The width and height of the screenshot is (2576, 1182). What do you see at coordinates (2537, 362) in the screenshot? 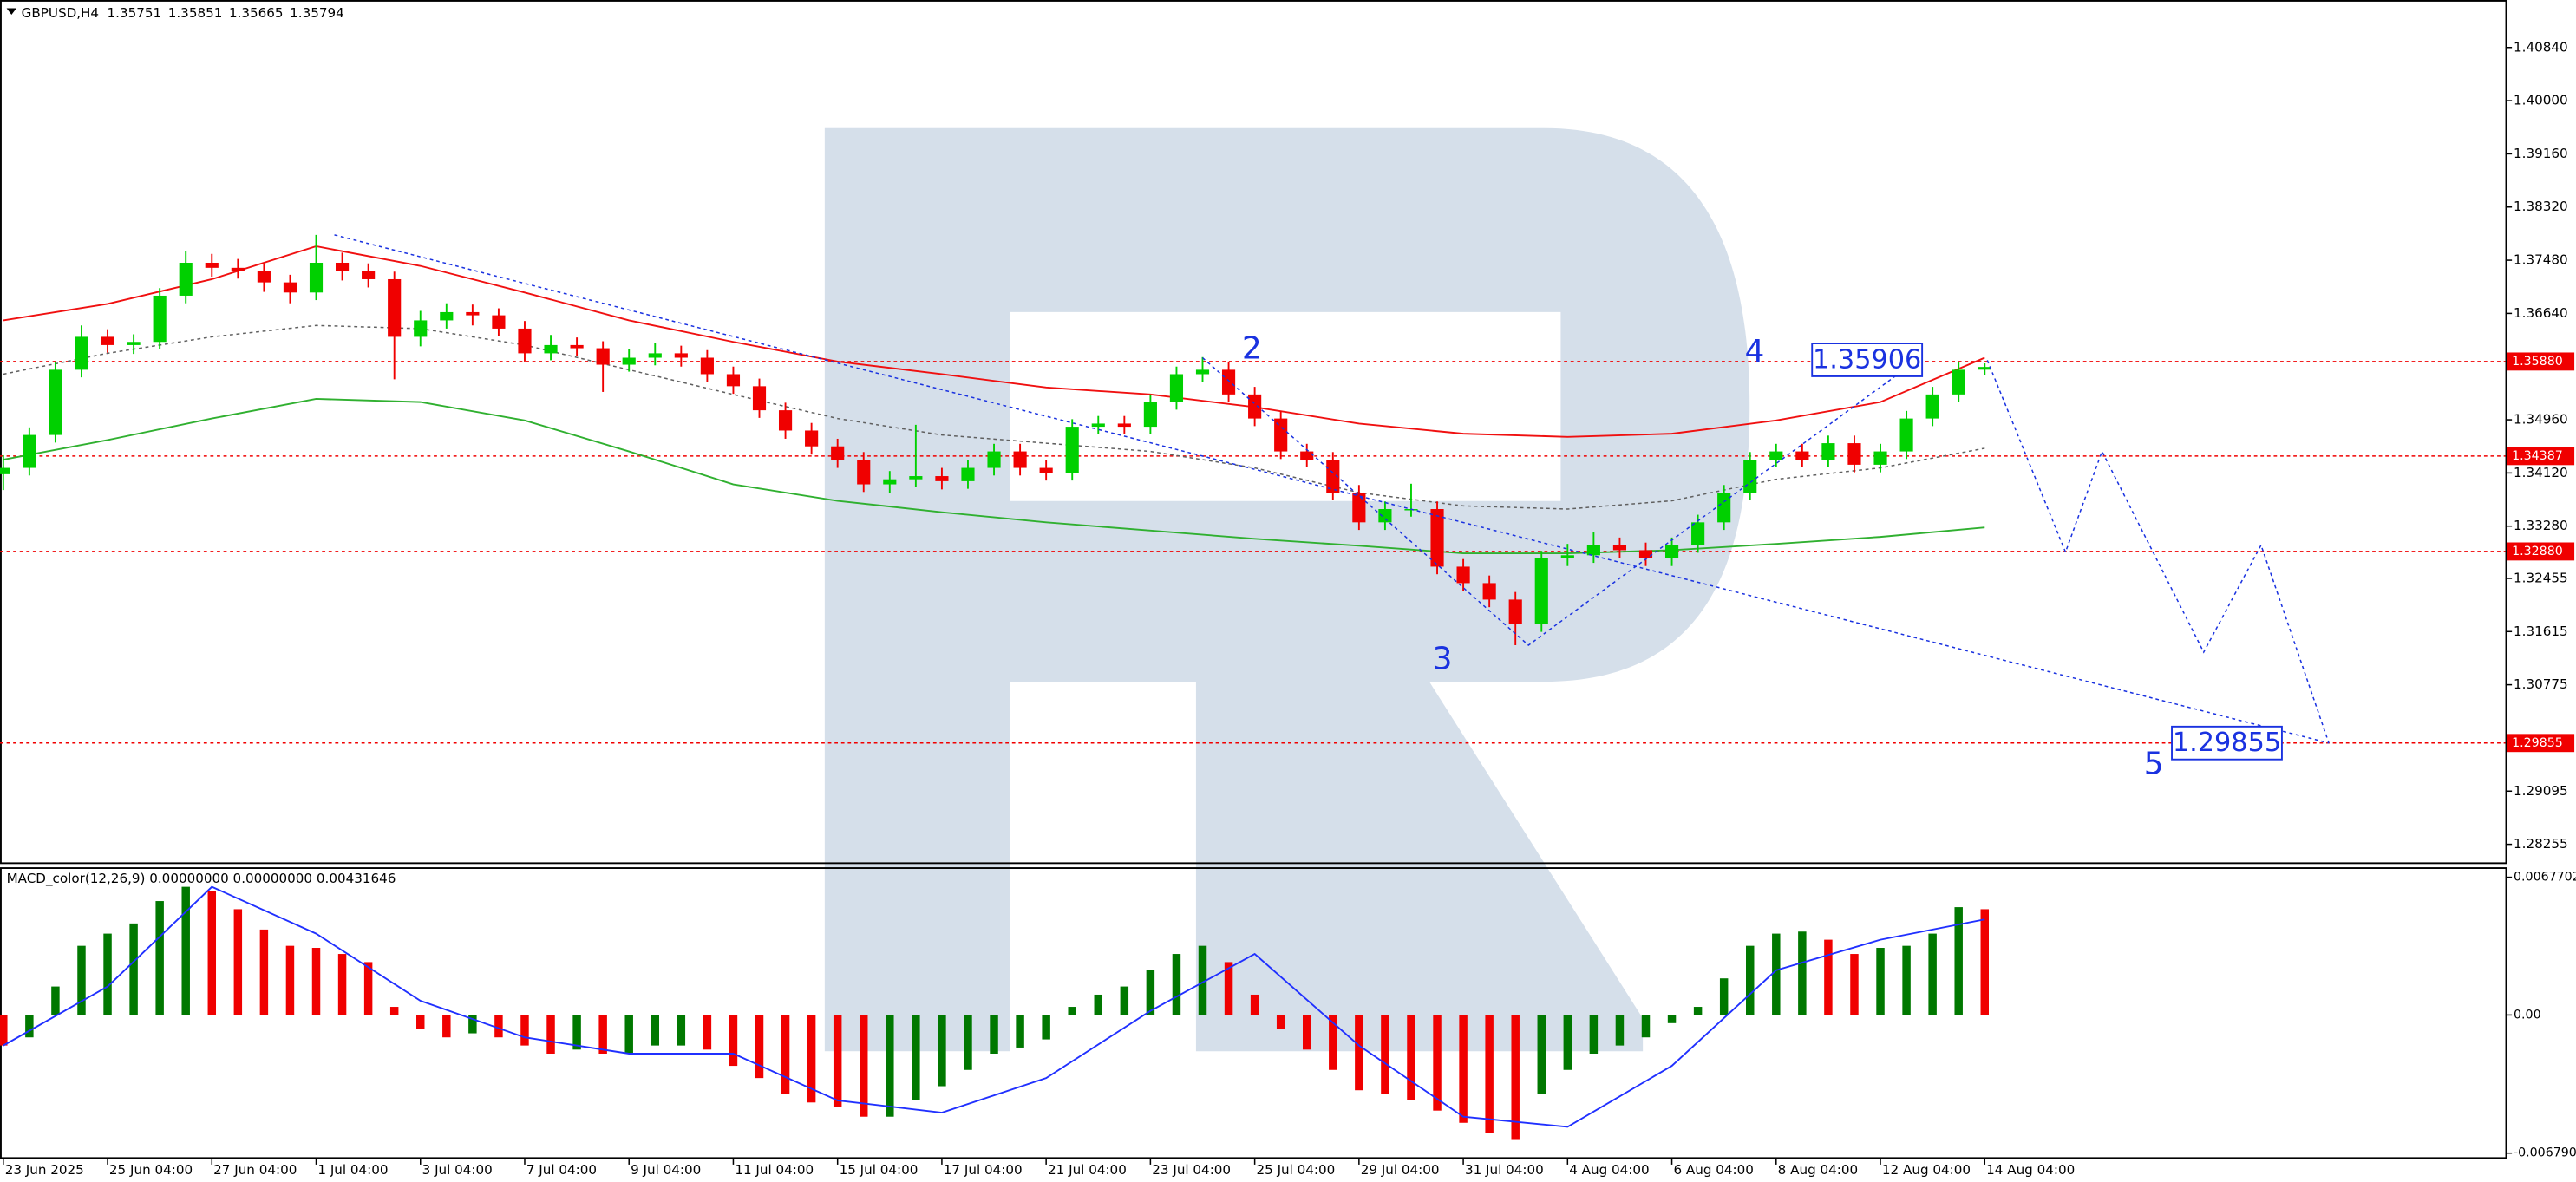
I see `level-label: 1.35880` at bounding box center [2537, 362].